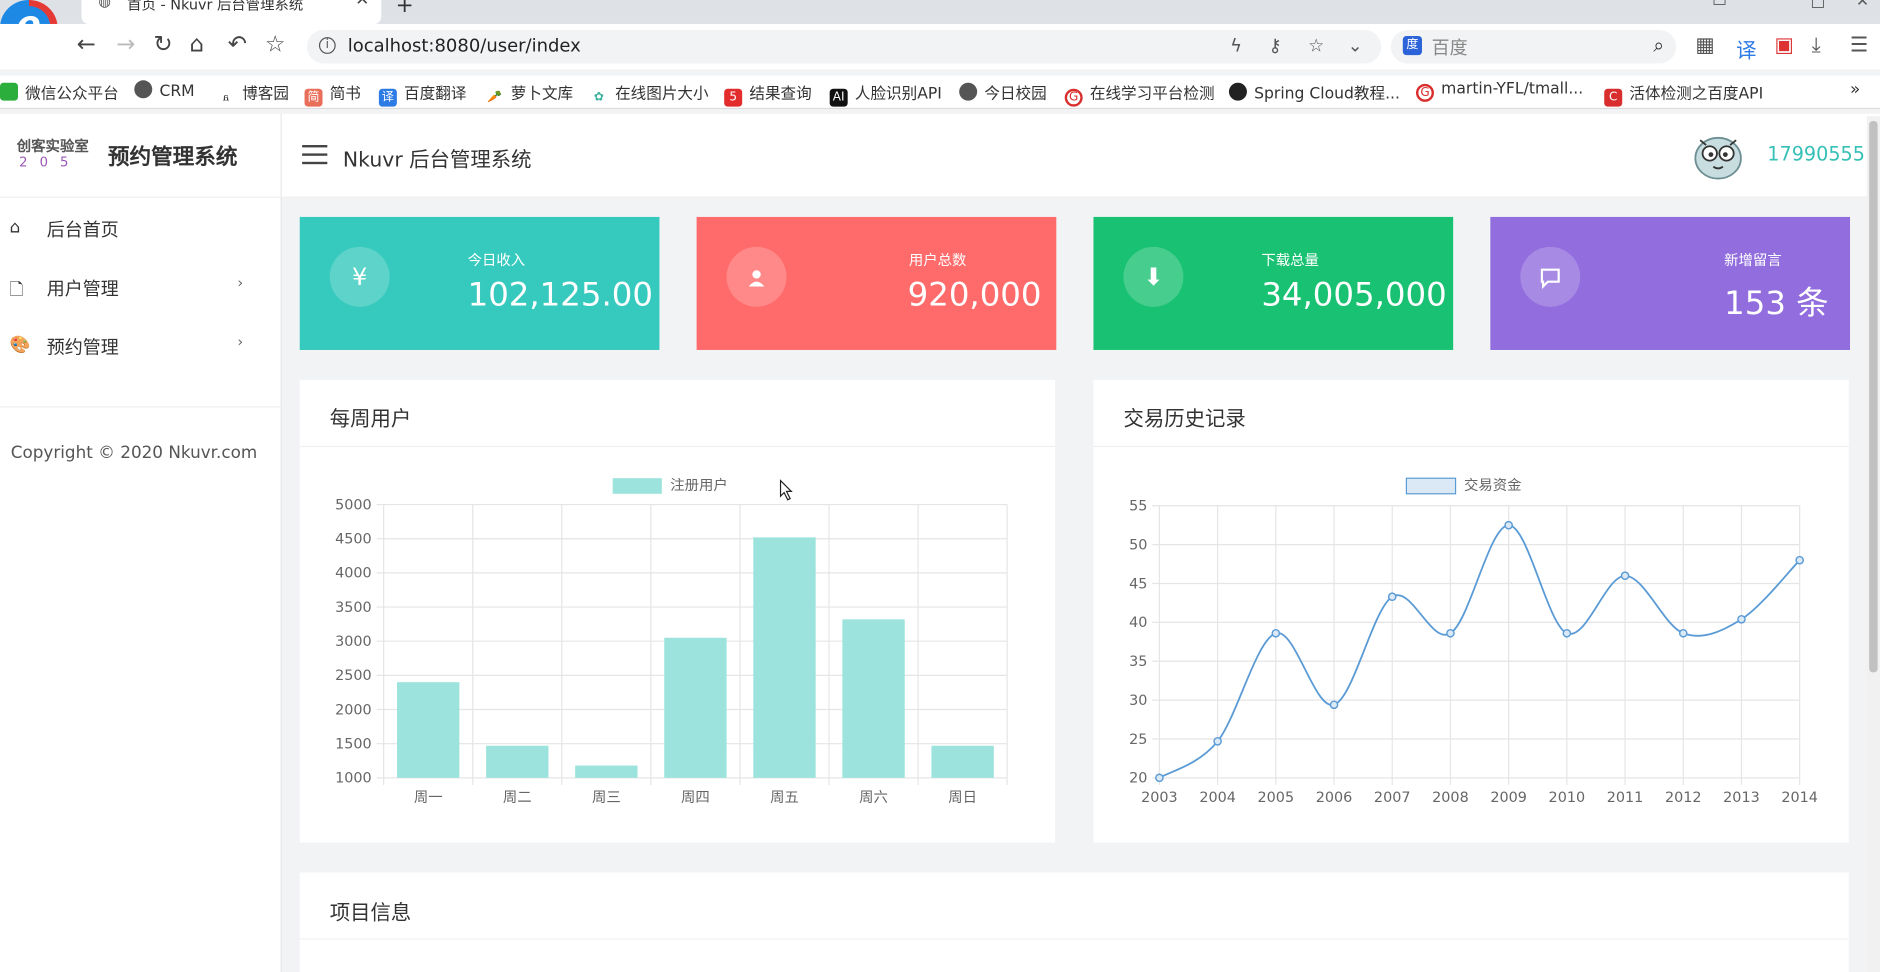 The image size is (1880, 972). Describe the element at coordinates (974, 295) in the screenshot. I see `stat-value: 920,000` at that location.